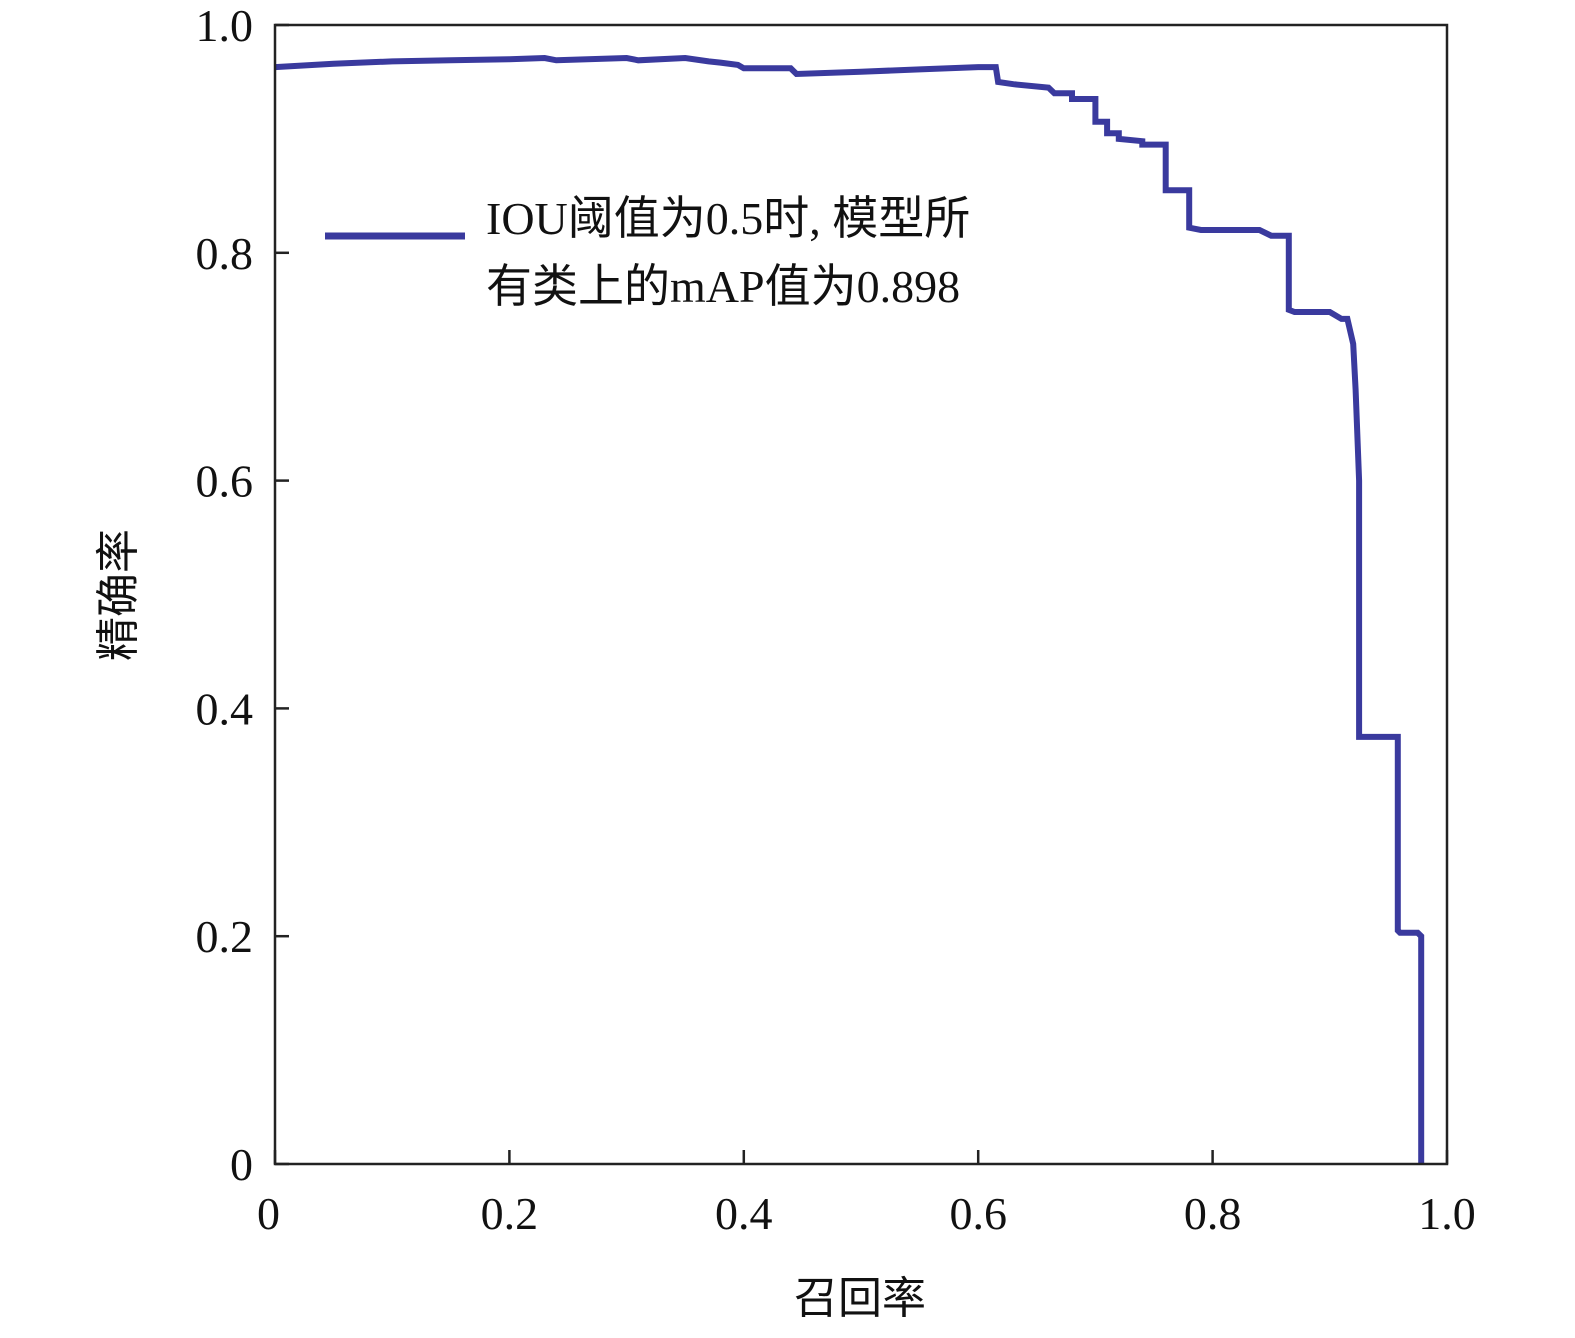 This screenshot has width=1575, height=1338. I want to click on y-tick-label: 1.0, so click(225, 25).